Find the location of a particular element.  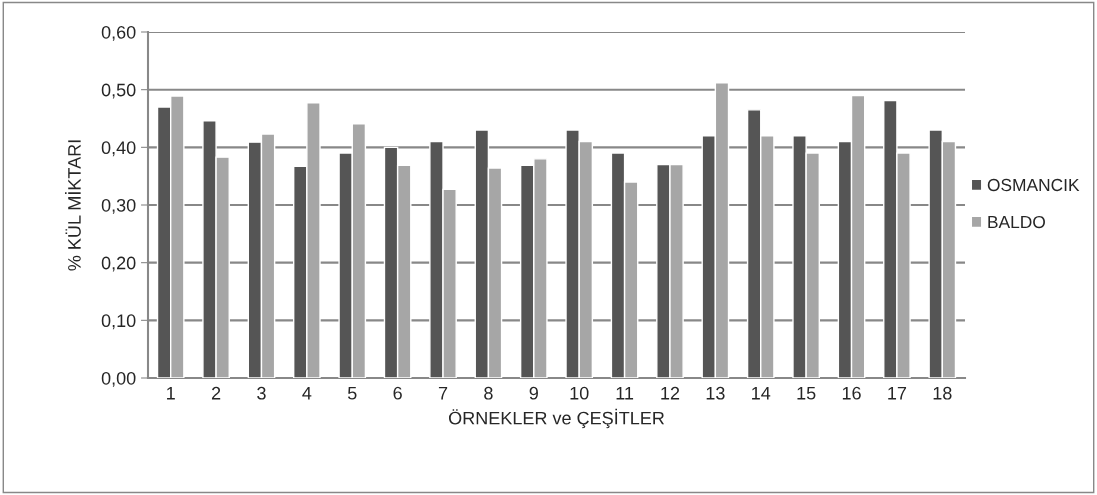

x-tick-label: 1 is located at coordinates (171, 393).